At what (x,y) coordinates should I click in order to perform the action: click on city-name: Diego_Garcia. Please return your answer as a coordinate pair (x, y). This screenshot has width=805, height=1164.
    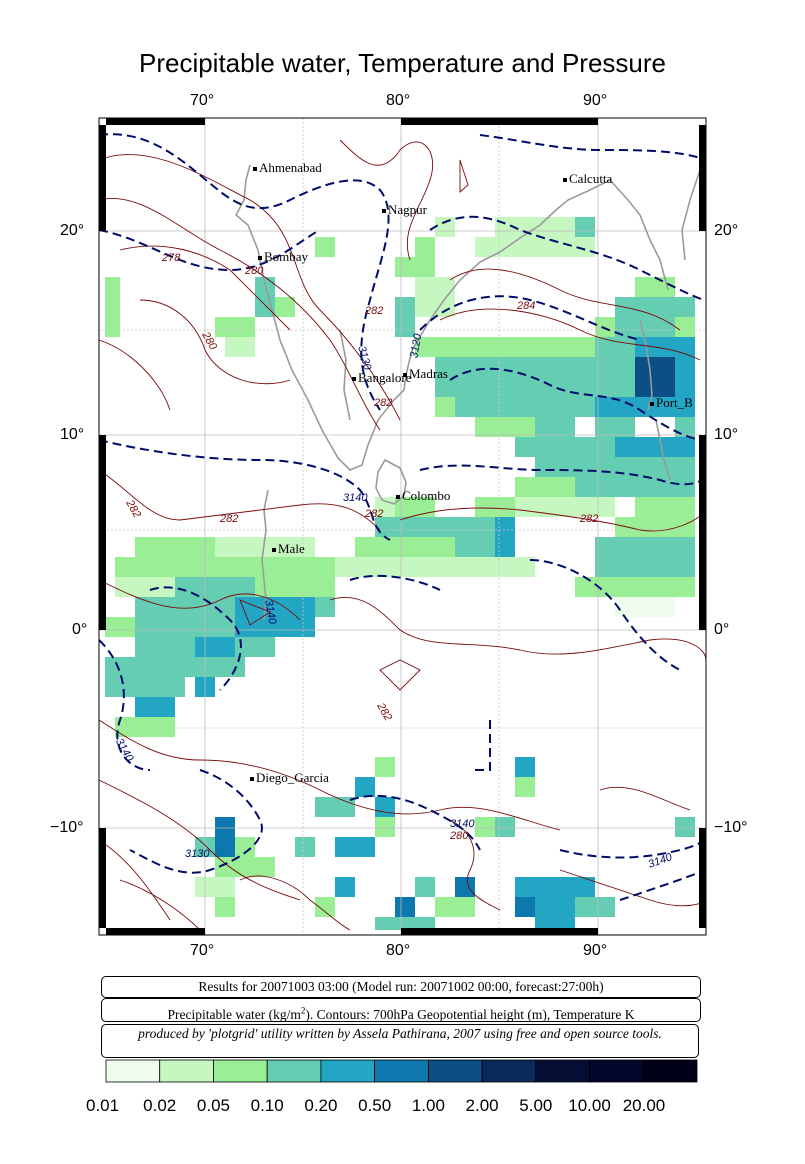
    Looking at the image, I should click on (292, 777).